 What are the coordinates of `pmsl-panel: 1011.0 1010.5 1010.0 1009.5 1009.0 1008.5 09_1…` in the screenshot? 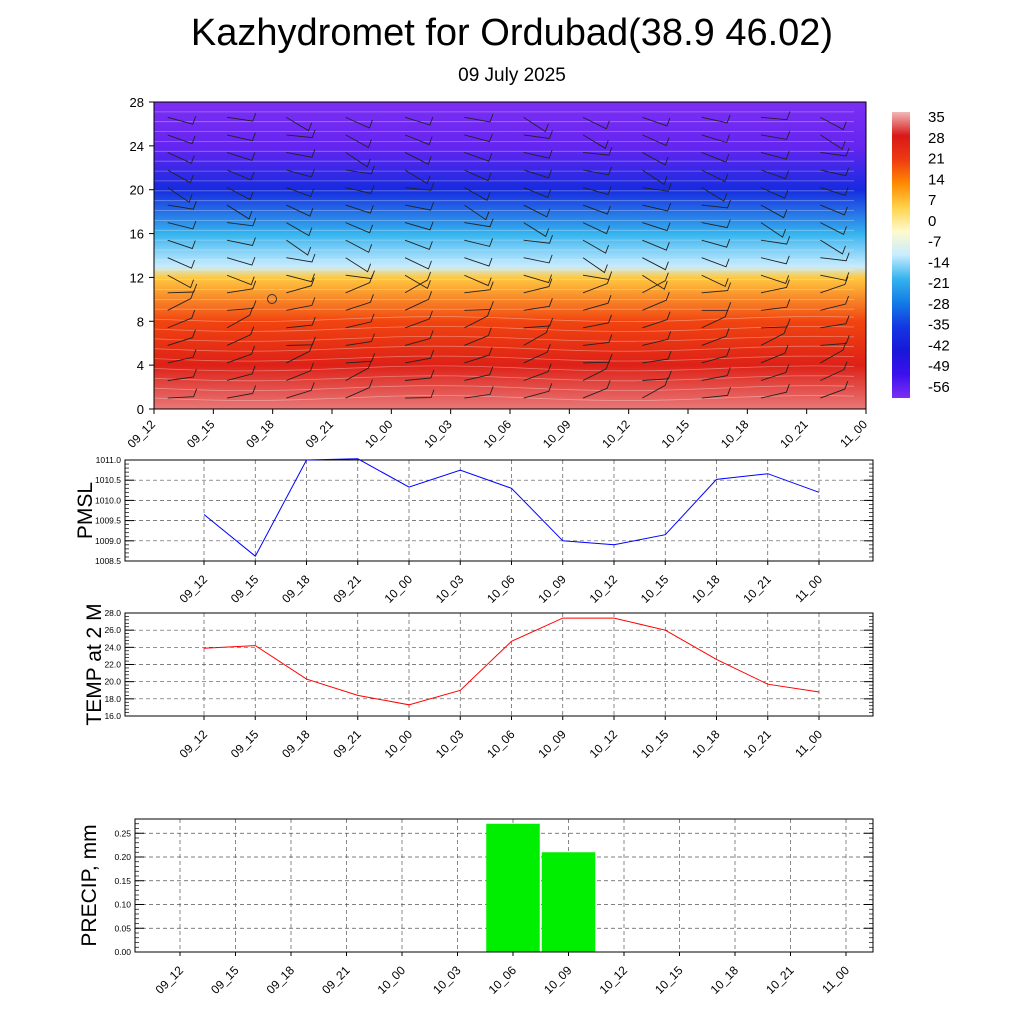 It's located at (474, 530).